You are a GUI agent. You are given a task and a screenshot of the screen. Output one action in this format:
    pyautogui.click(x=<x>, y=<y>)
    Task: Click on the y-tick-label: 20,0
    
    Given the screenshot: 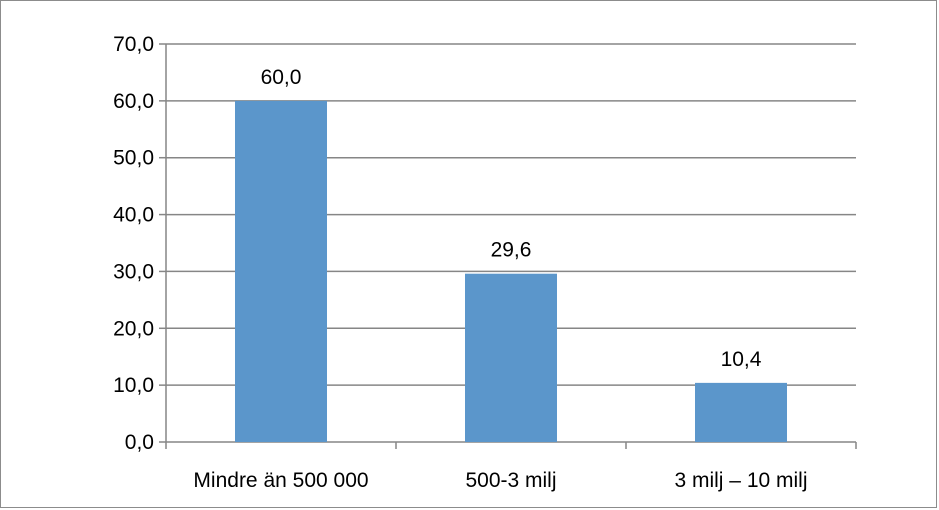 What is the action you would take?
    pyautogui.click(x=133, y=328)
    